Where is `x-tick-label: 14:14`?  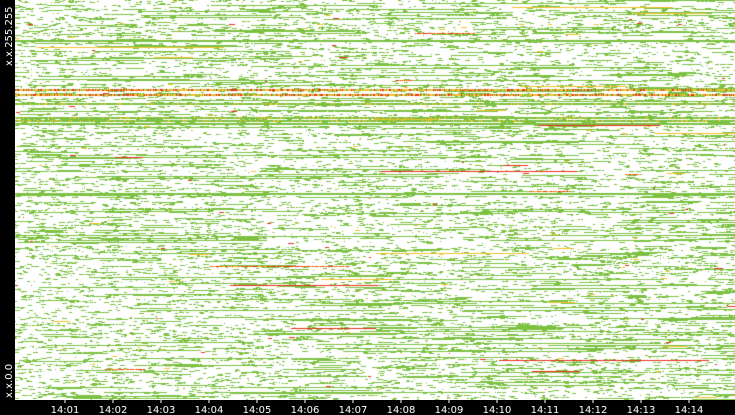 x-tick-label: 14:14 is located at coordinates (689, 410).